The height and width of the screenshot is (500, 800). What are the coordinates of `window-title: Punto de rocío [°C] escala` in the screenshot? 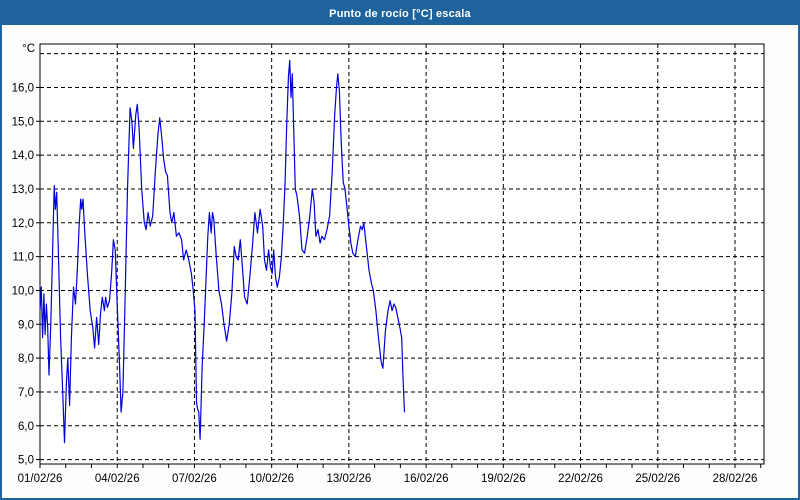 It's located at (400, 13).